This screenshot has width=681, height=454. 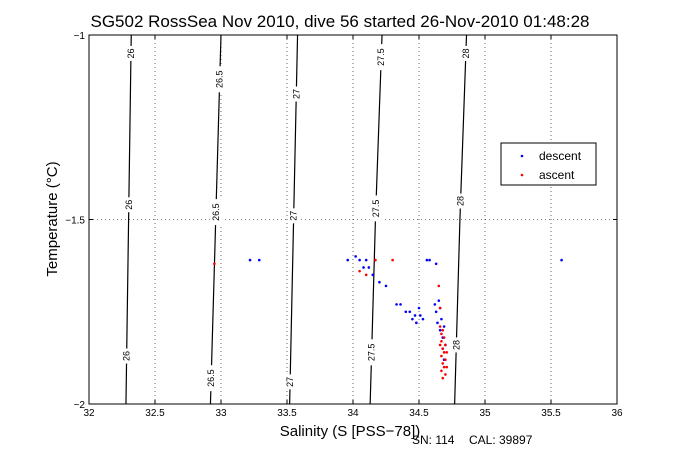 I want to click on x-tick-label: 33, so click(x=221, y=413).